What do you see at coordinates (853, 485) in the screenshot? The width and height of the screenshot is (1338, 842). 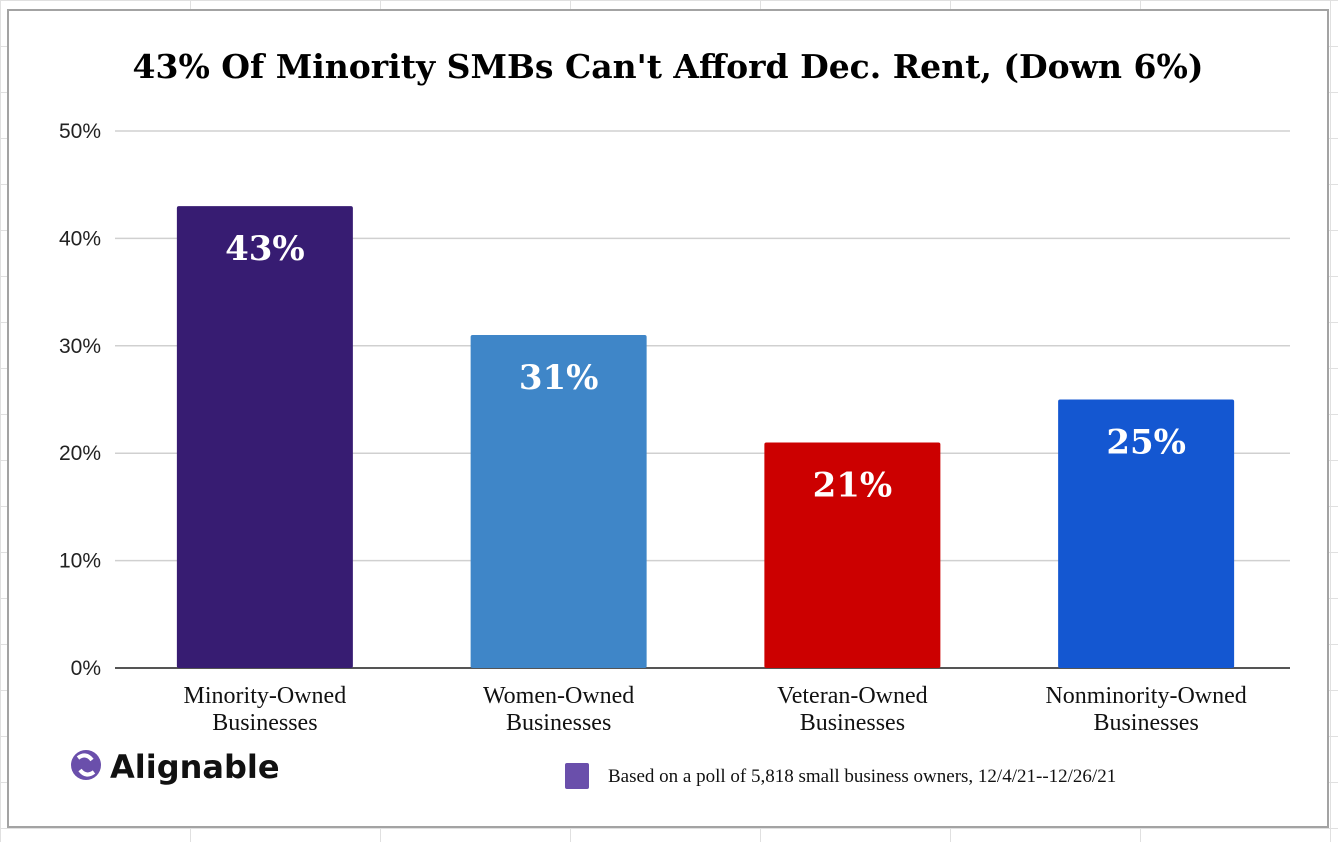 I see `data-label: 21%` at bounding box center [853, 485].